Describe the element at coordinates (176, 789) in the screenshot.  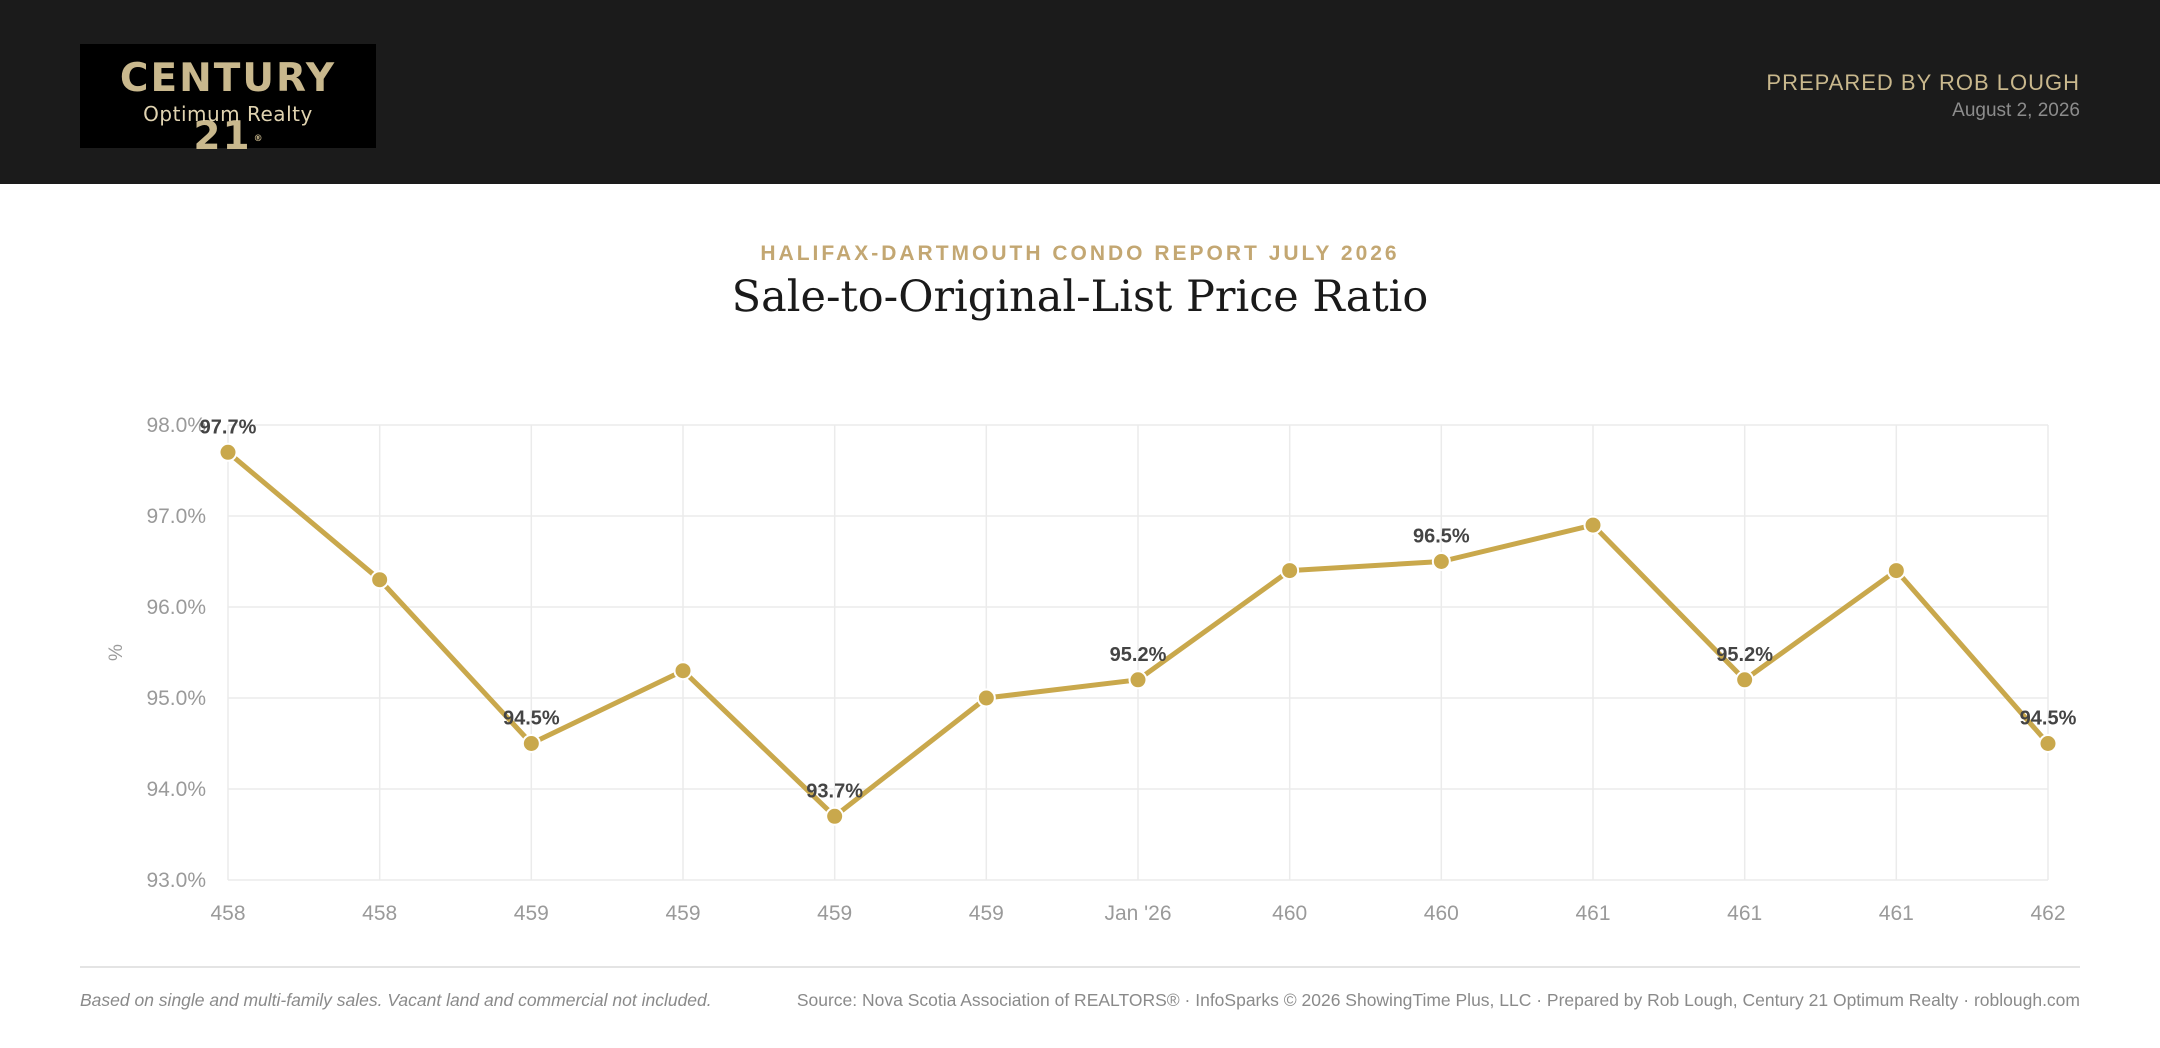
I see `y-tick-label: 94.0%` at that location.